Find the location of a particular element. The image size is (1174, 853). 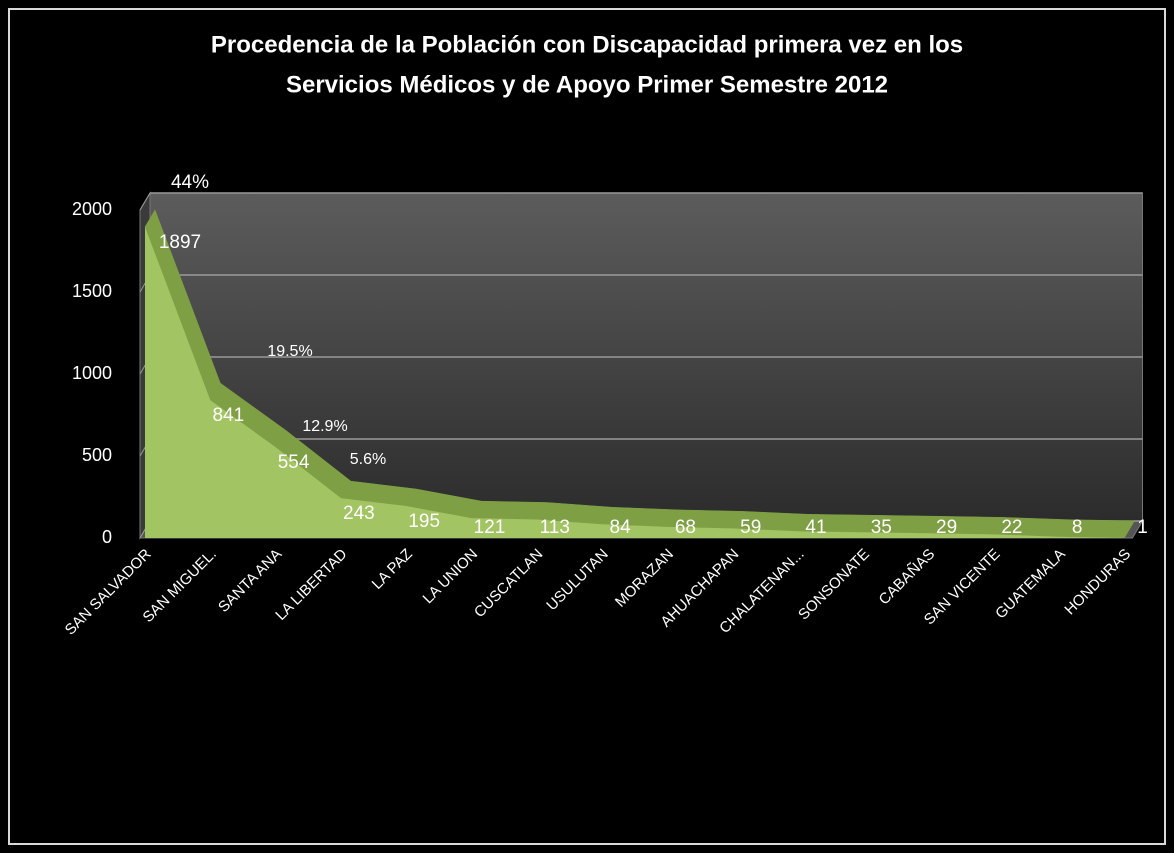

data-label: 35 is located at coordinates (881, 527).